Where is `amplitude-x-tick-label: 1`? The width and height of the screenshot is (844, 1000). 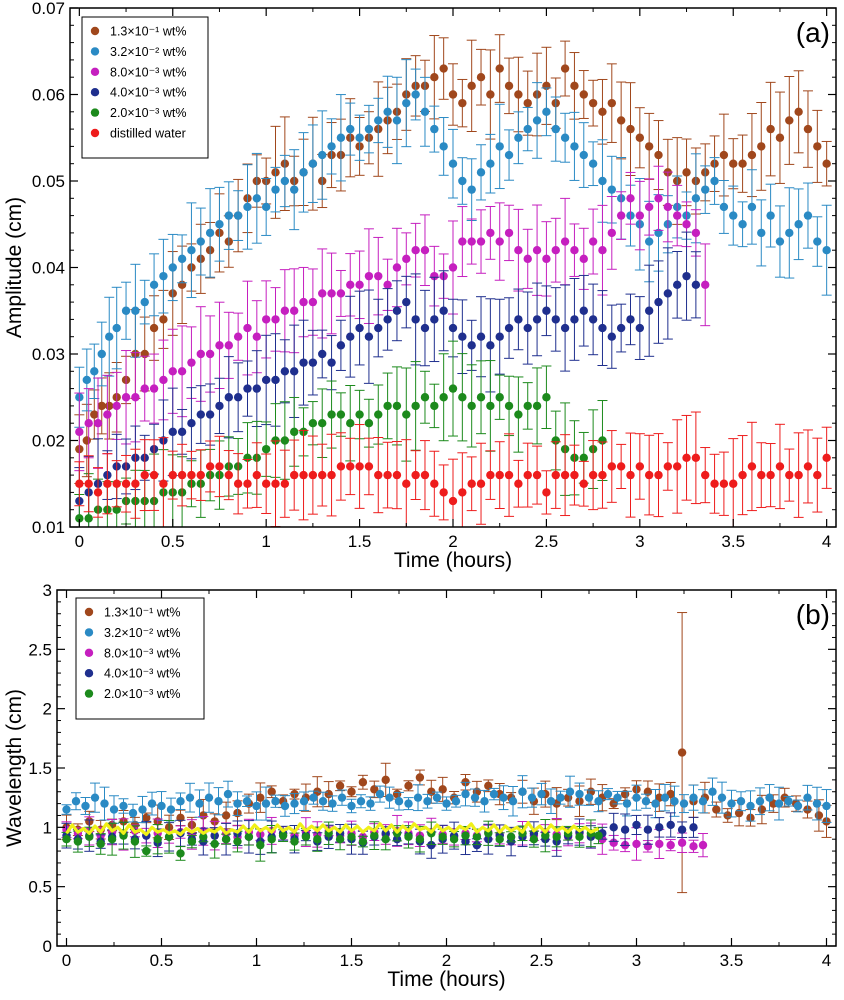
amplitude-x-tick-label: 1 is located at coordinates (265, 541).